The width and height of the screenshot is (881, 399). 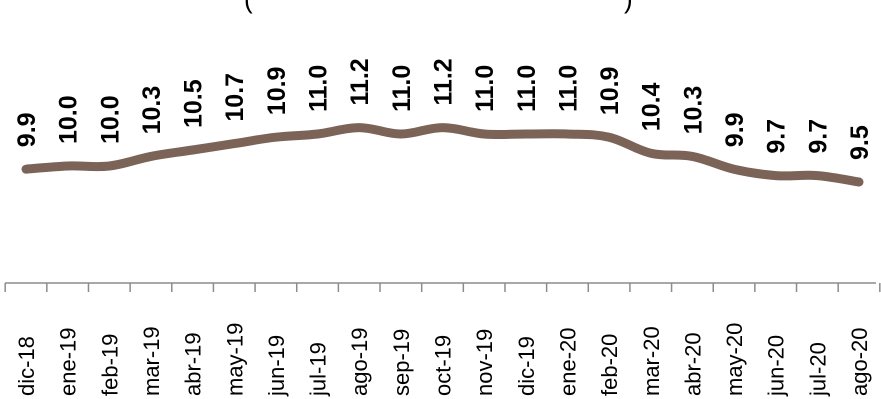 What do you see at coordinates (401, 362) in the screenshot?
I see `x-tick-label: sep-19` at bounding box center [401, 362].